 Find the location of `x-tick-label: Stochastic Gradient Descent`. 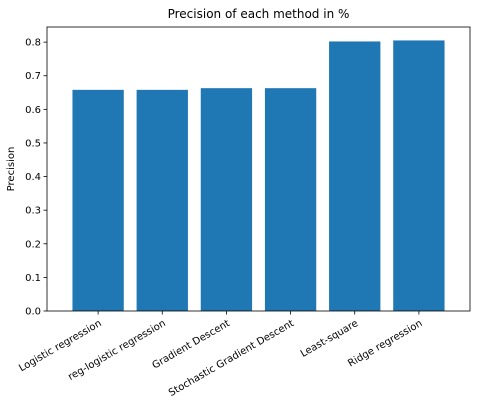

x-tick-label: Stochastic Gradient Descent is located at coordinates (231, 358).